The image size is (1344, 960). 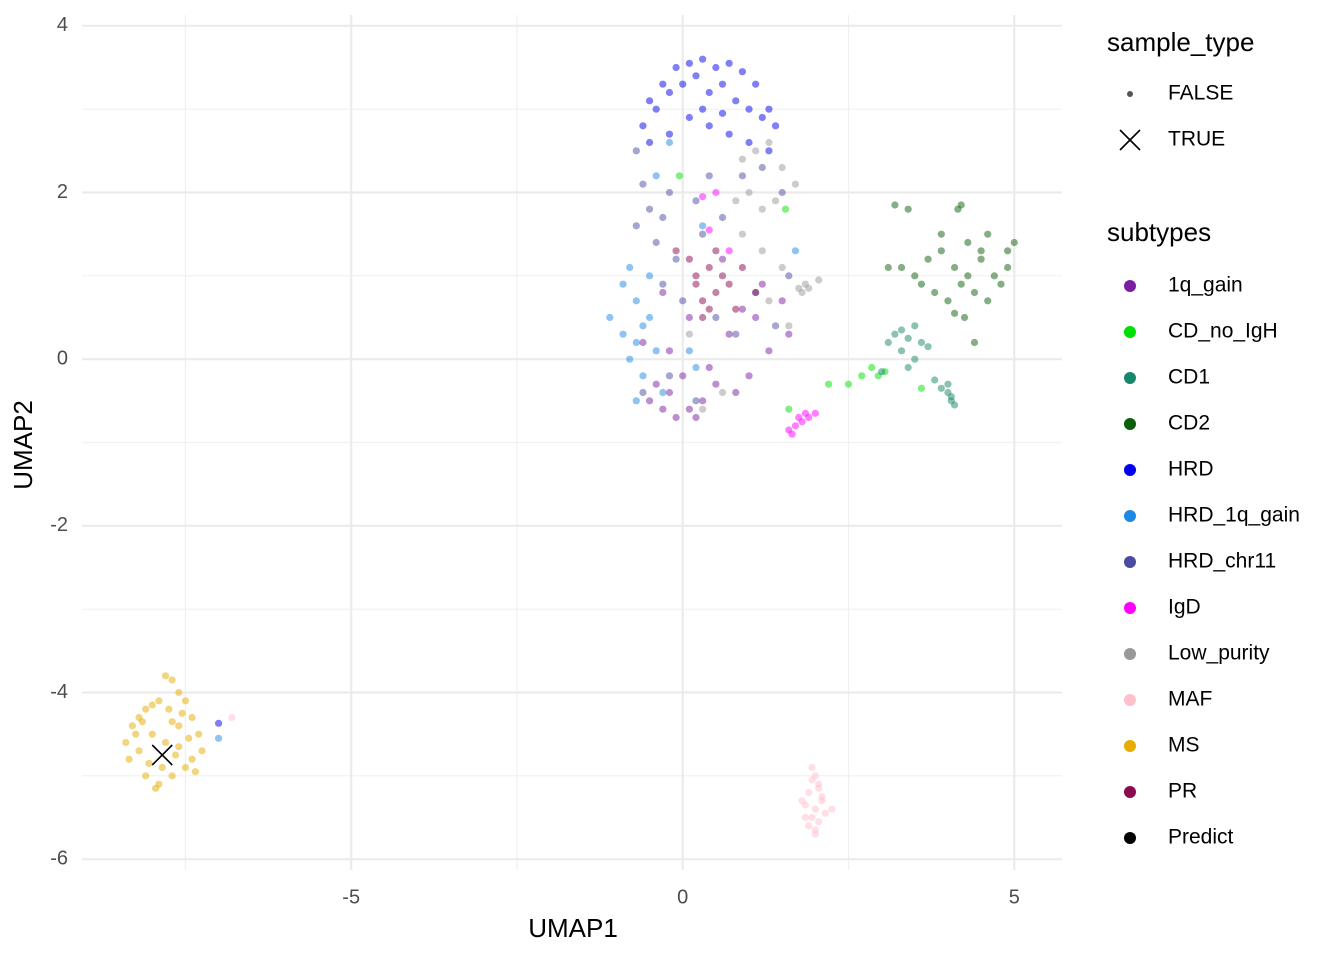 What do you see at coordinates (1184, 745) in the screenshot?
I see `legend-label: MS` at bounding box center [1184, 745].